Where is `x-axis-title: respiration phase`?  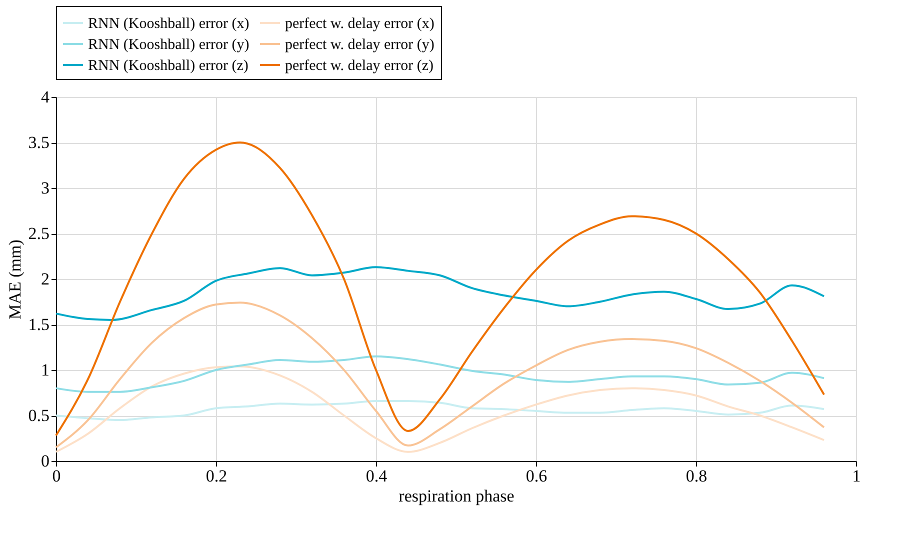
x-axis-title: respiration phase is located at coordinates (456, 496).